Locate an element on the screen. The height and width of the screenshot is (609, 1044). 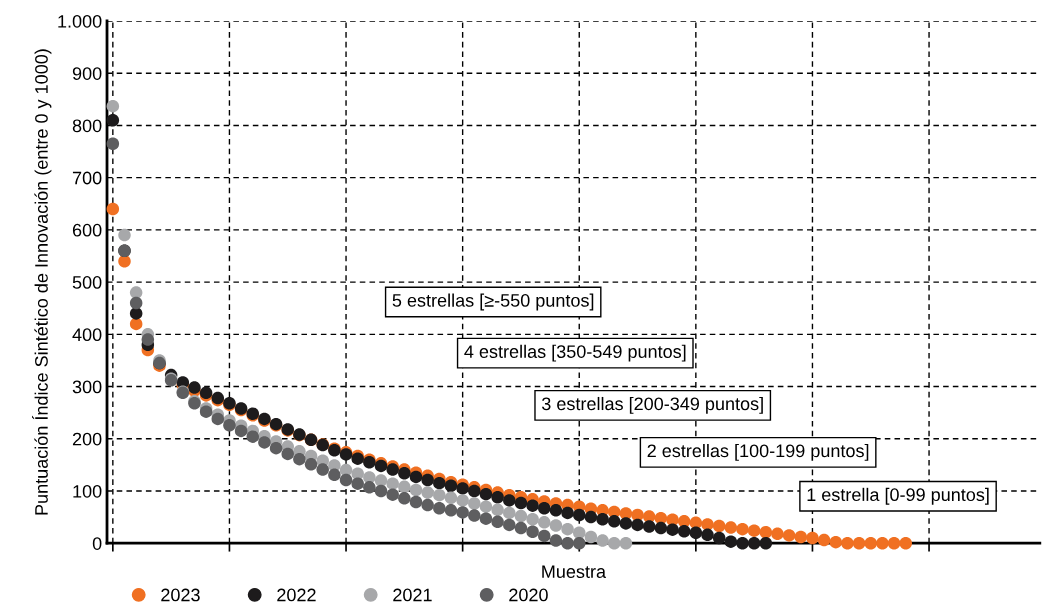
y-tick-label: 1.000 is located at coordinates (80, 21).